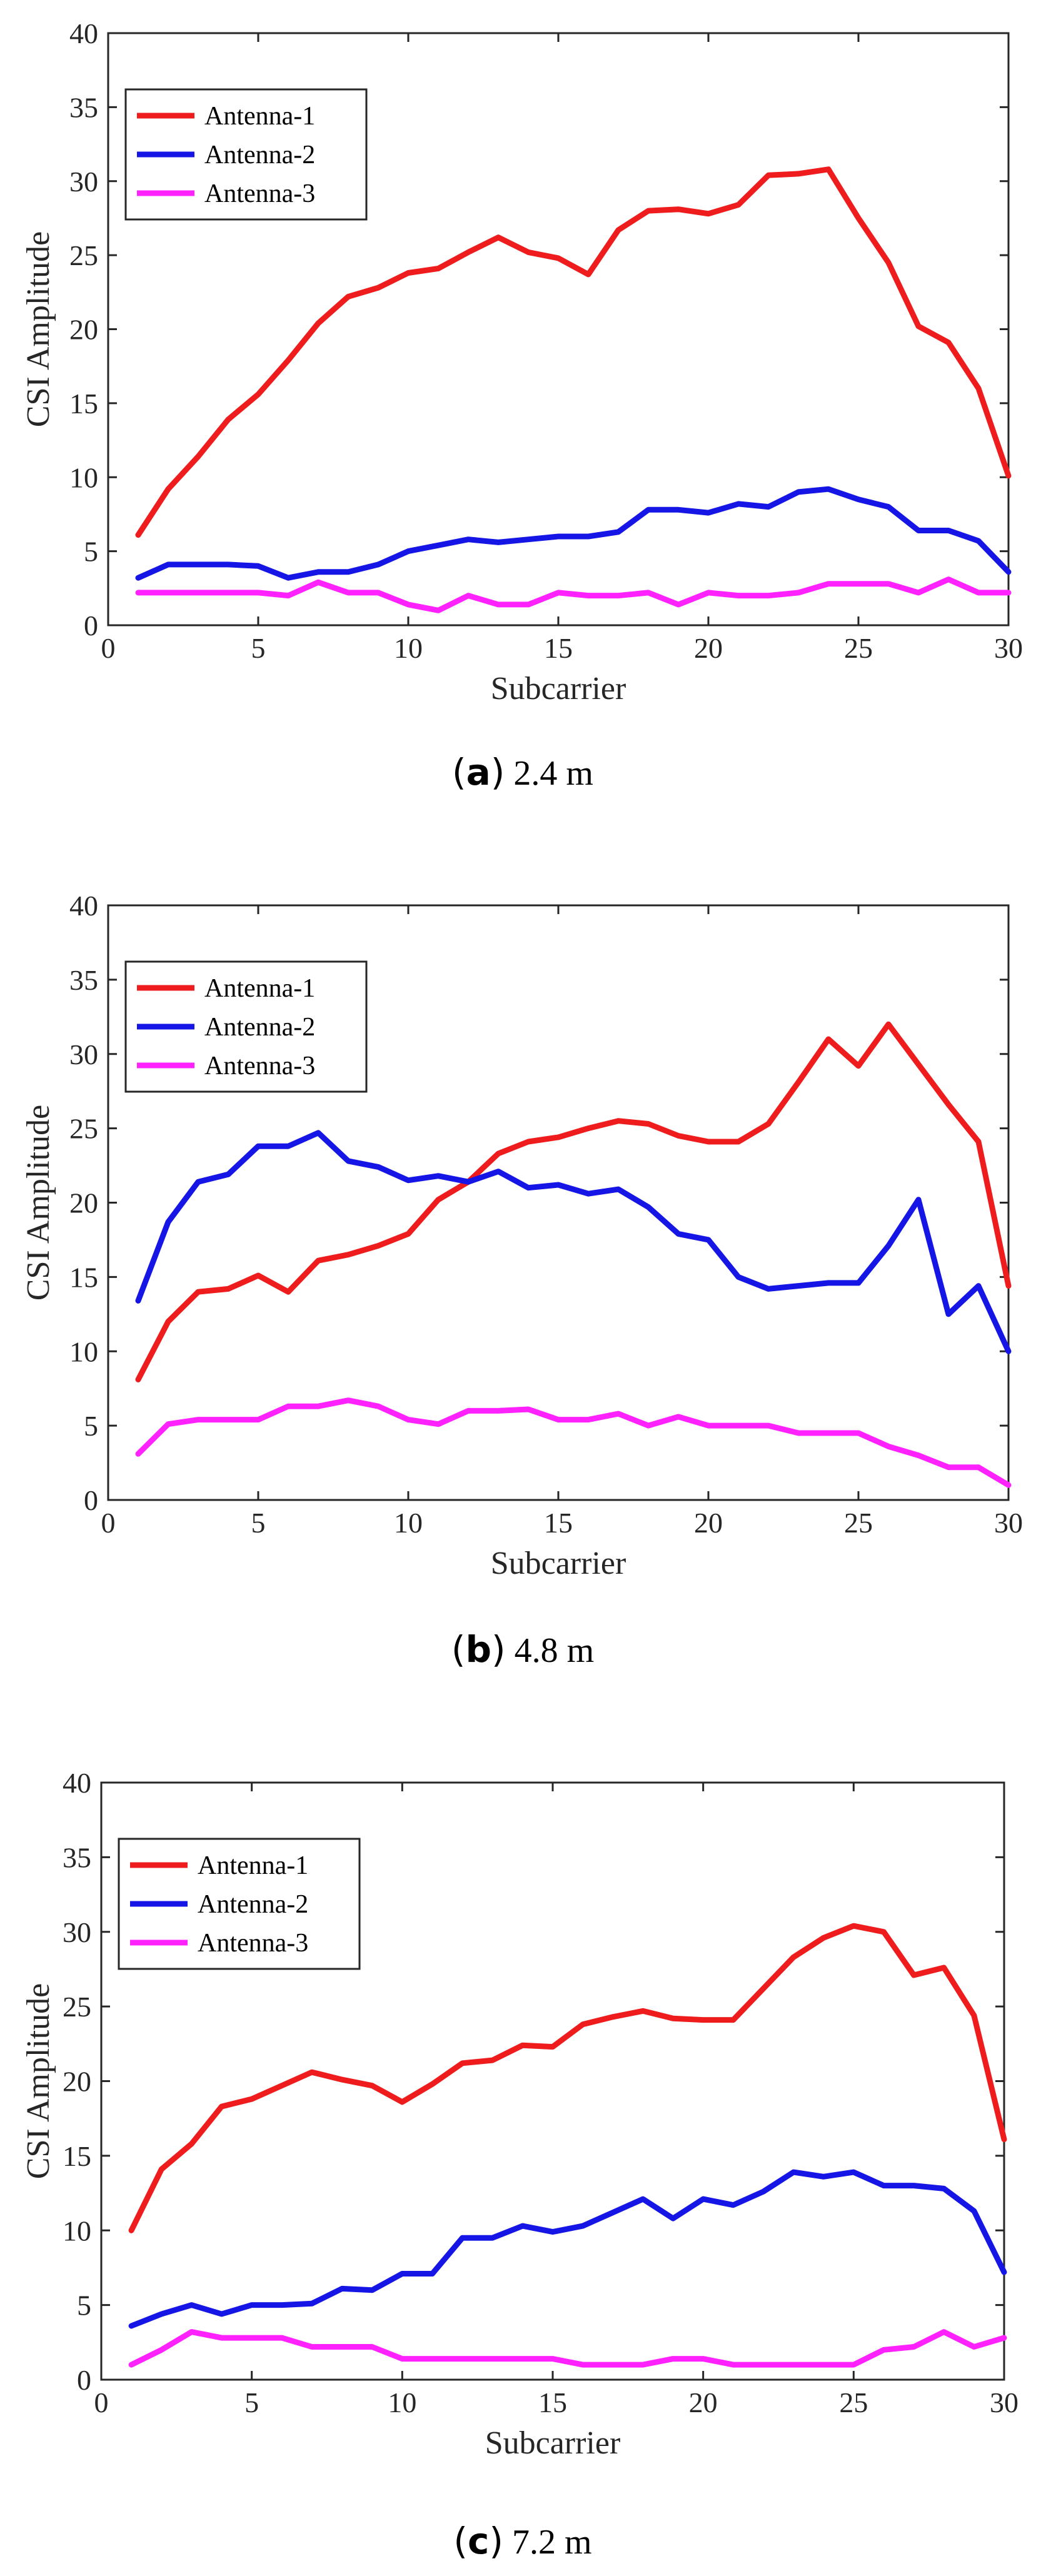 This screenshot has height=2576, width=1046. I want to click on panel-caption: (a) 2.4 m, so click(522, 772).